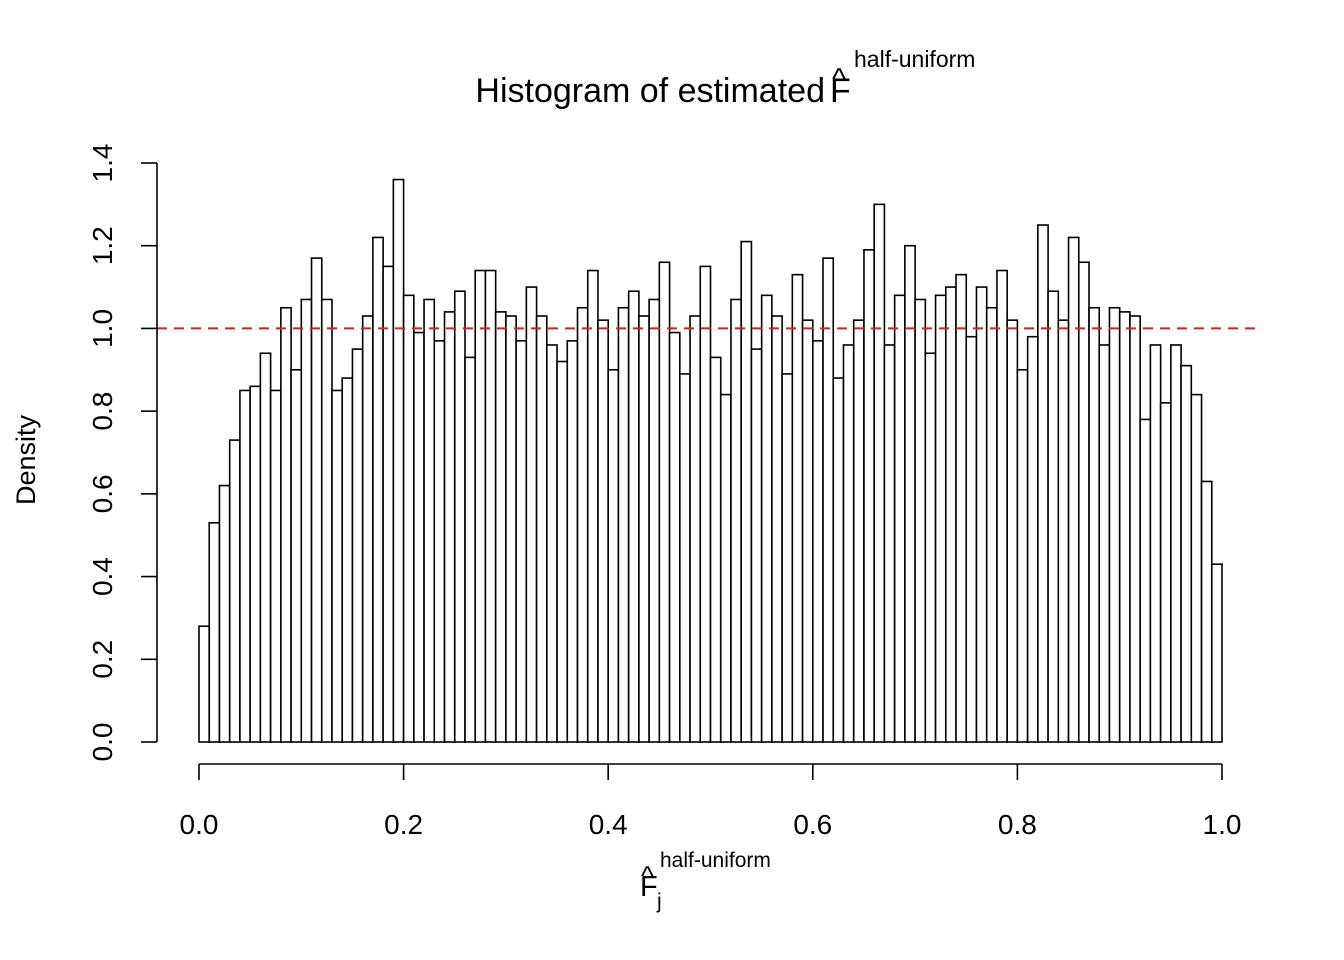  I want to click on x-tick-label: 0.4, so click(608, 824).